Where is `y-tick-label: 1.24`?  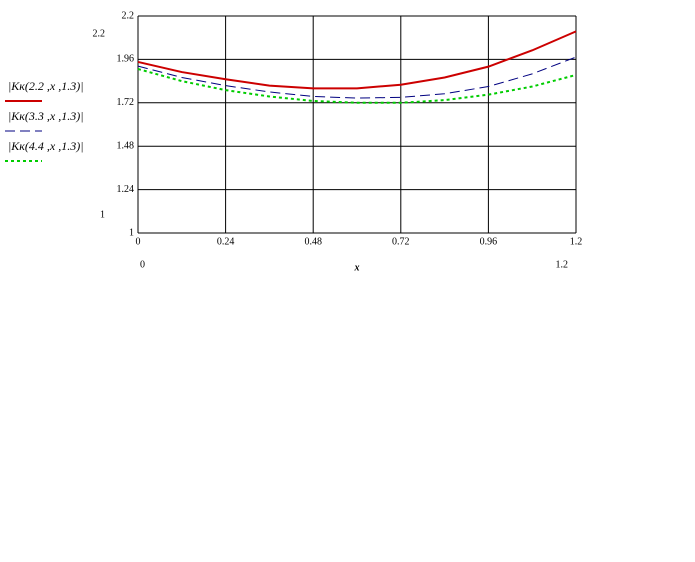
y-tick-label: 1.24 is located at coordinates (126, 189).